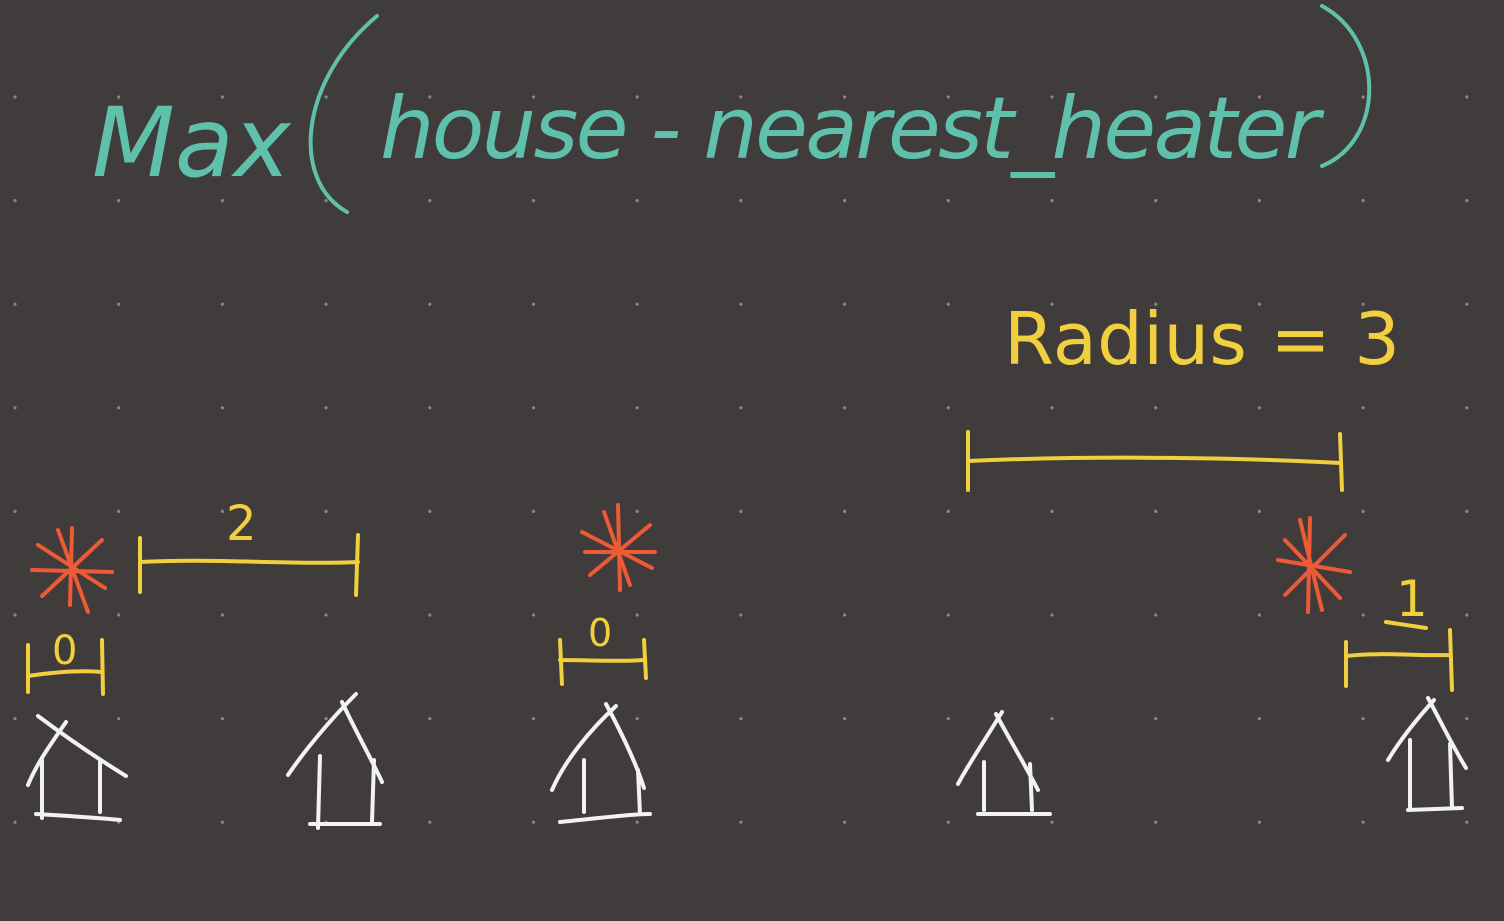 The width and height of the screenshot is (1504, 921). Describe the element at coordinates (1202, 339) in the screenshot. I see `radius-label: Radius = 3` at that location.